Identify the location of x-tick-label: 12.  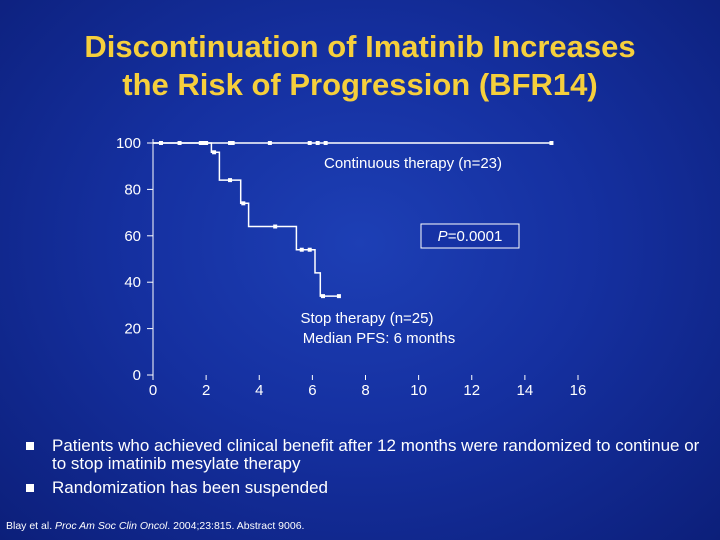
(471, 390).